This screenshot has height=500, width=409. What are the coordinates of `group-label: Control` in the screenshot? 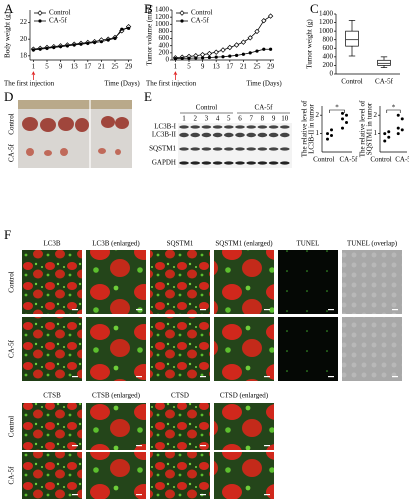 It's located at (206, 108).